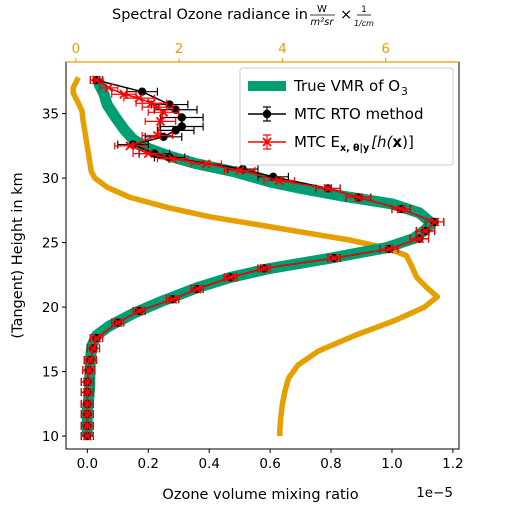 The height and width of the screenshot is (508, 508). I want to click on x-tick-label: 0.0, so click(87, 464).